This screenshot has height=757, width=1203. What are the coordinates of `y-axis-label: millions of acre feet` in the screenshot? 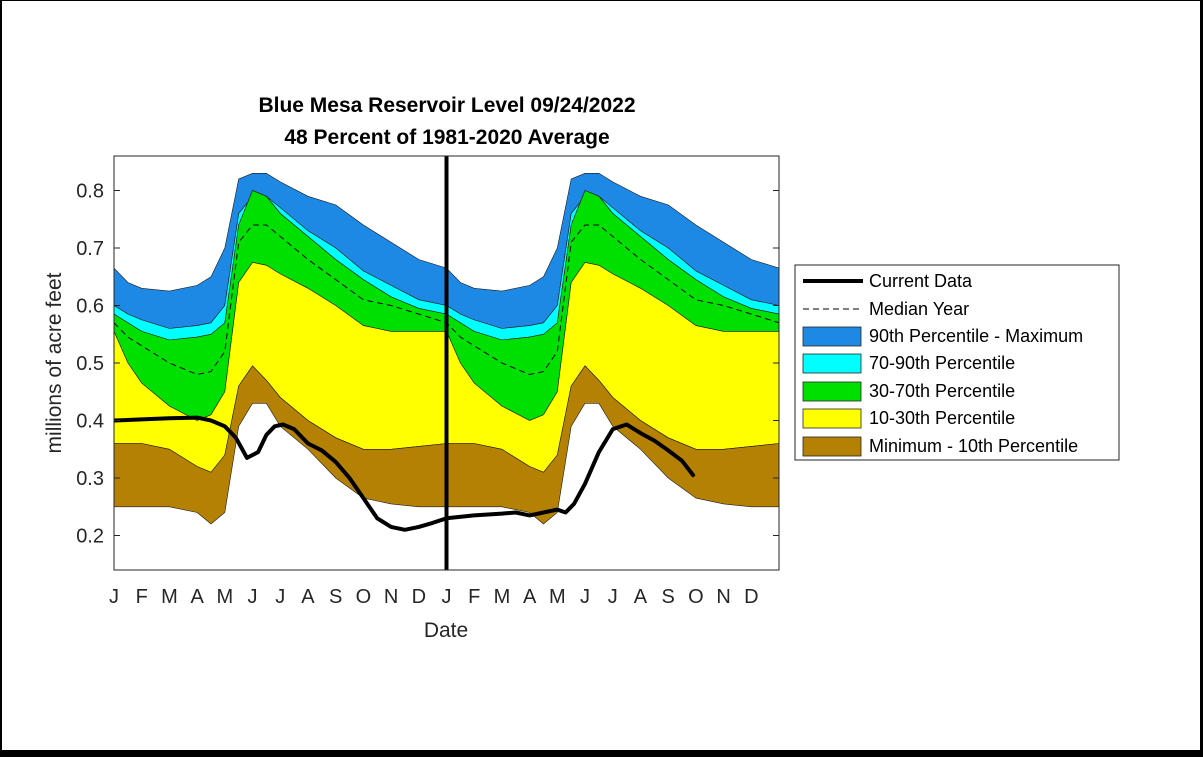 It's located at (54, 362).